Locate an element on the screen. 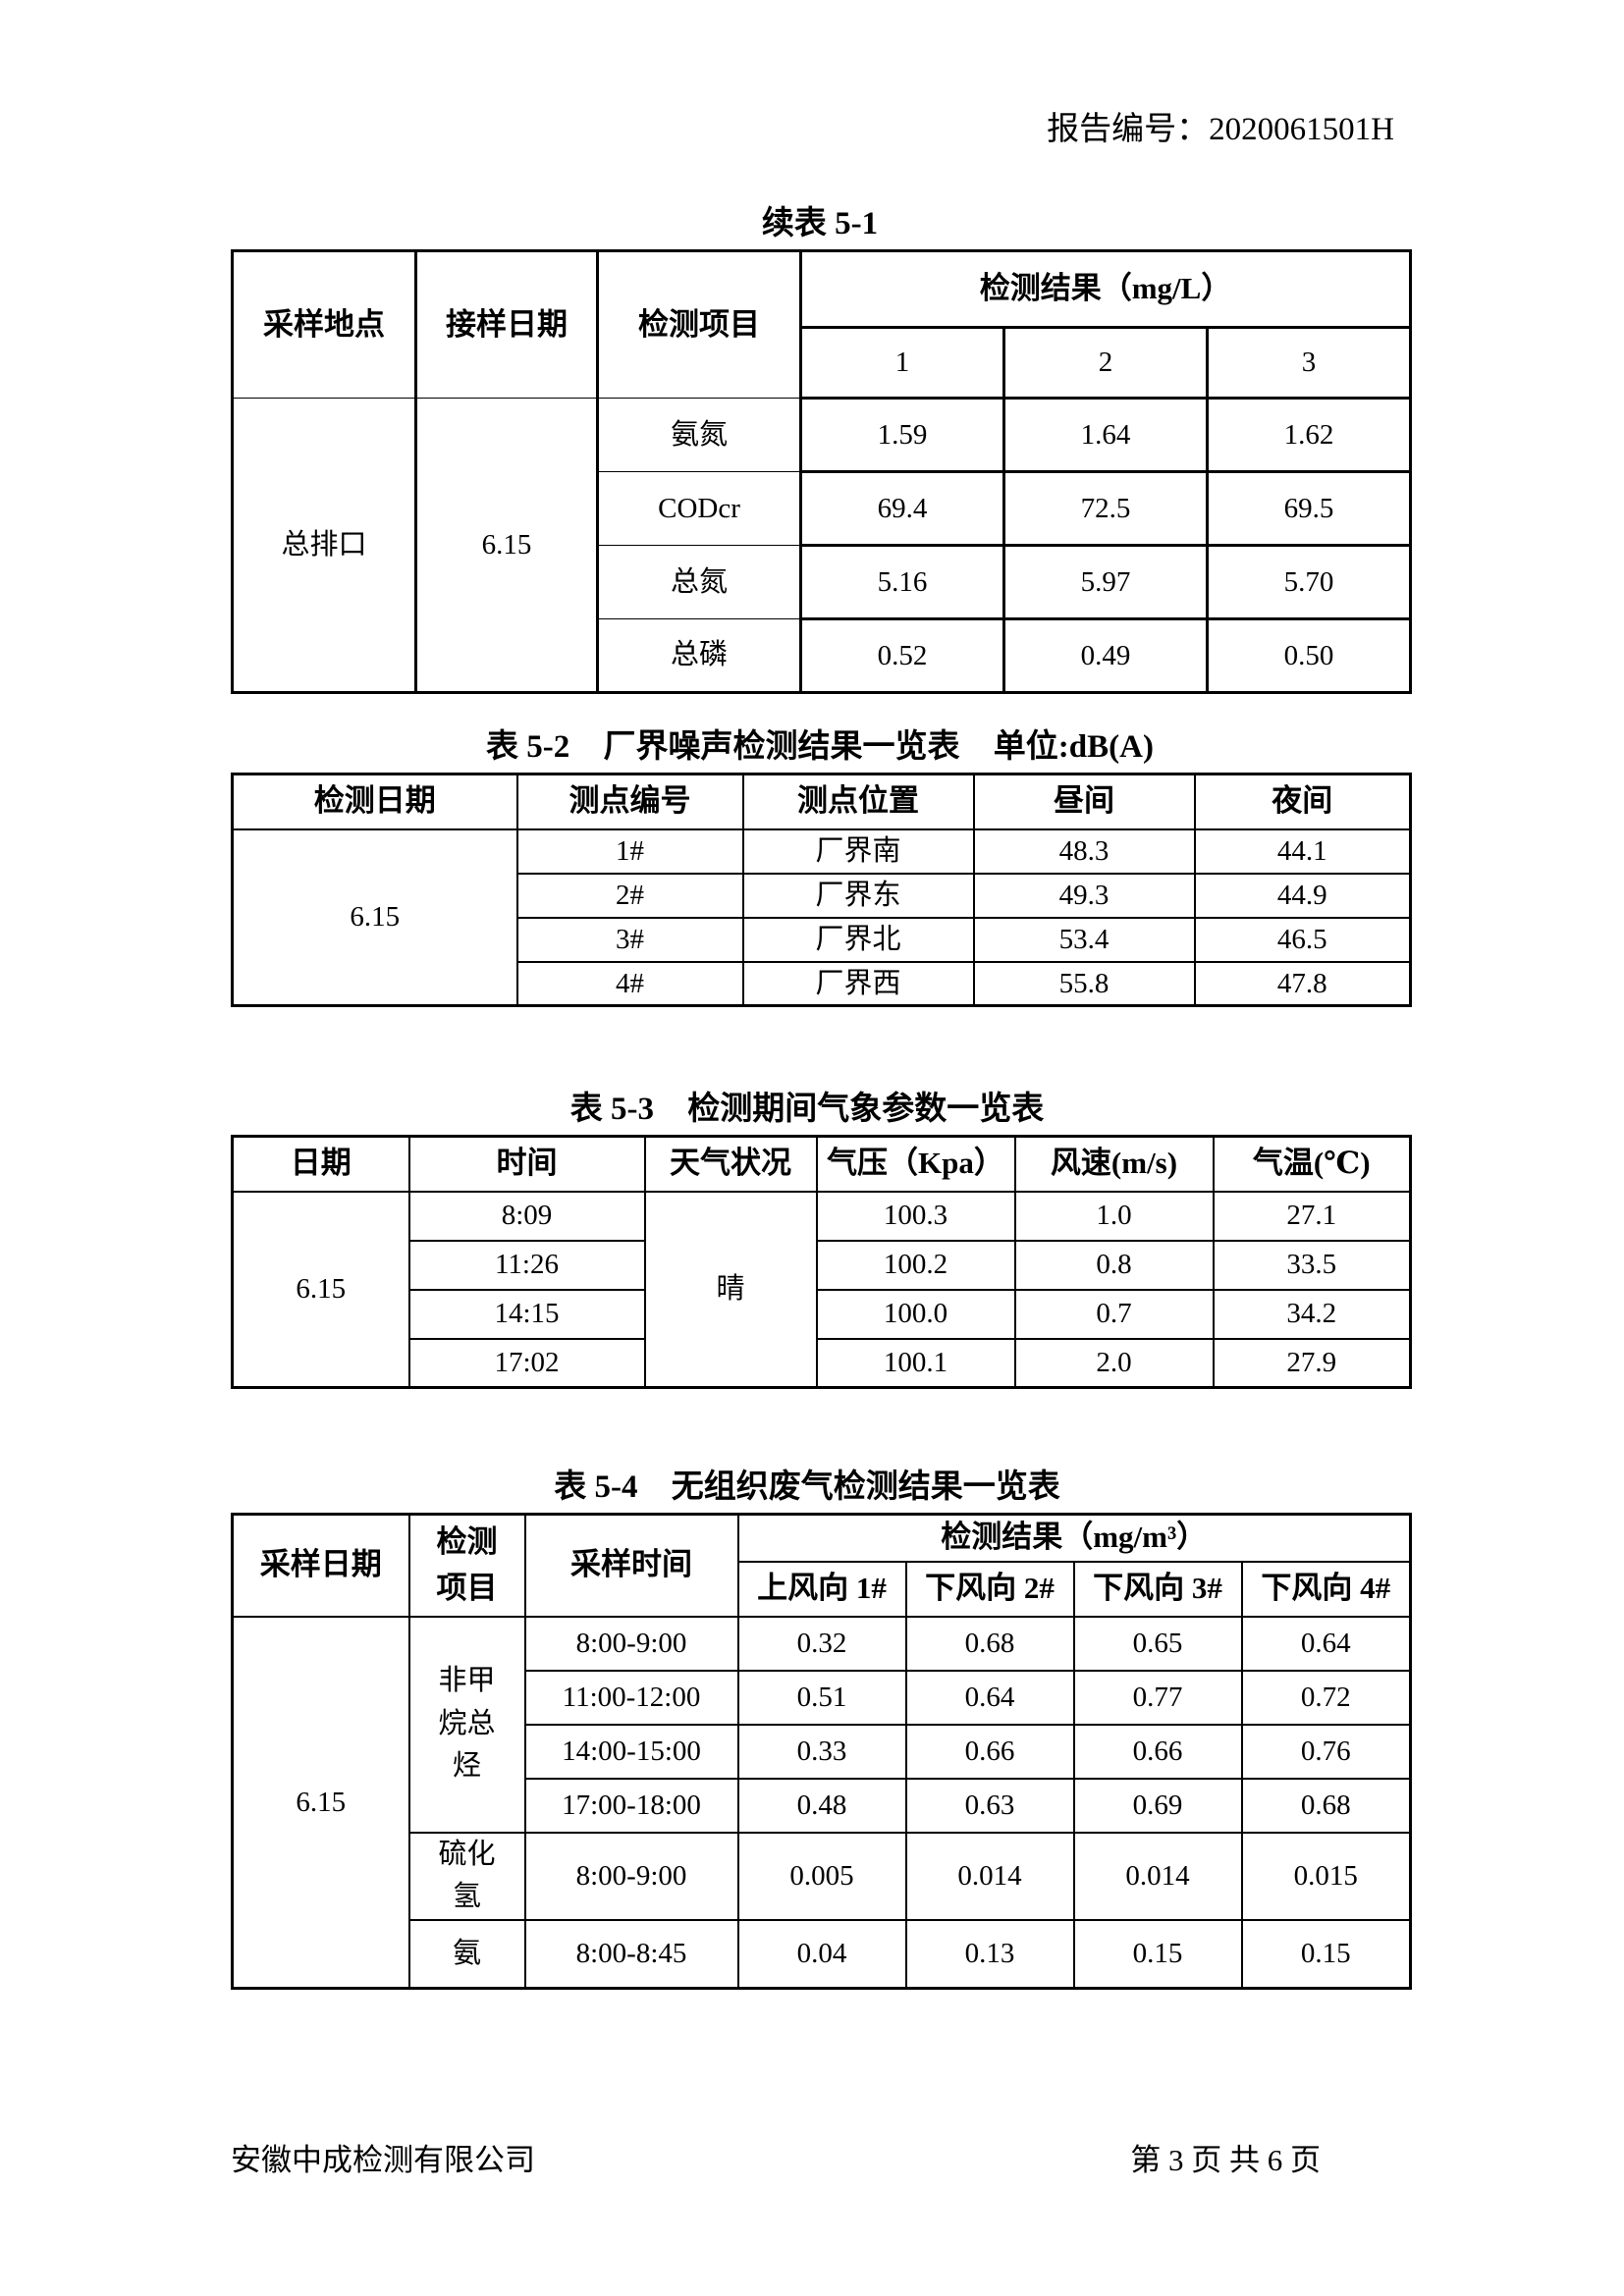  table-row: 14:00-15:00 0.33 0.66 0.66 0.76 is located at coordinates (822, 1751).